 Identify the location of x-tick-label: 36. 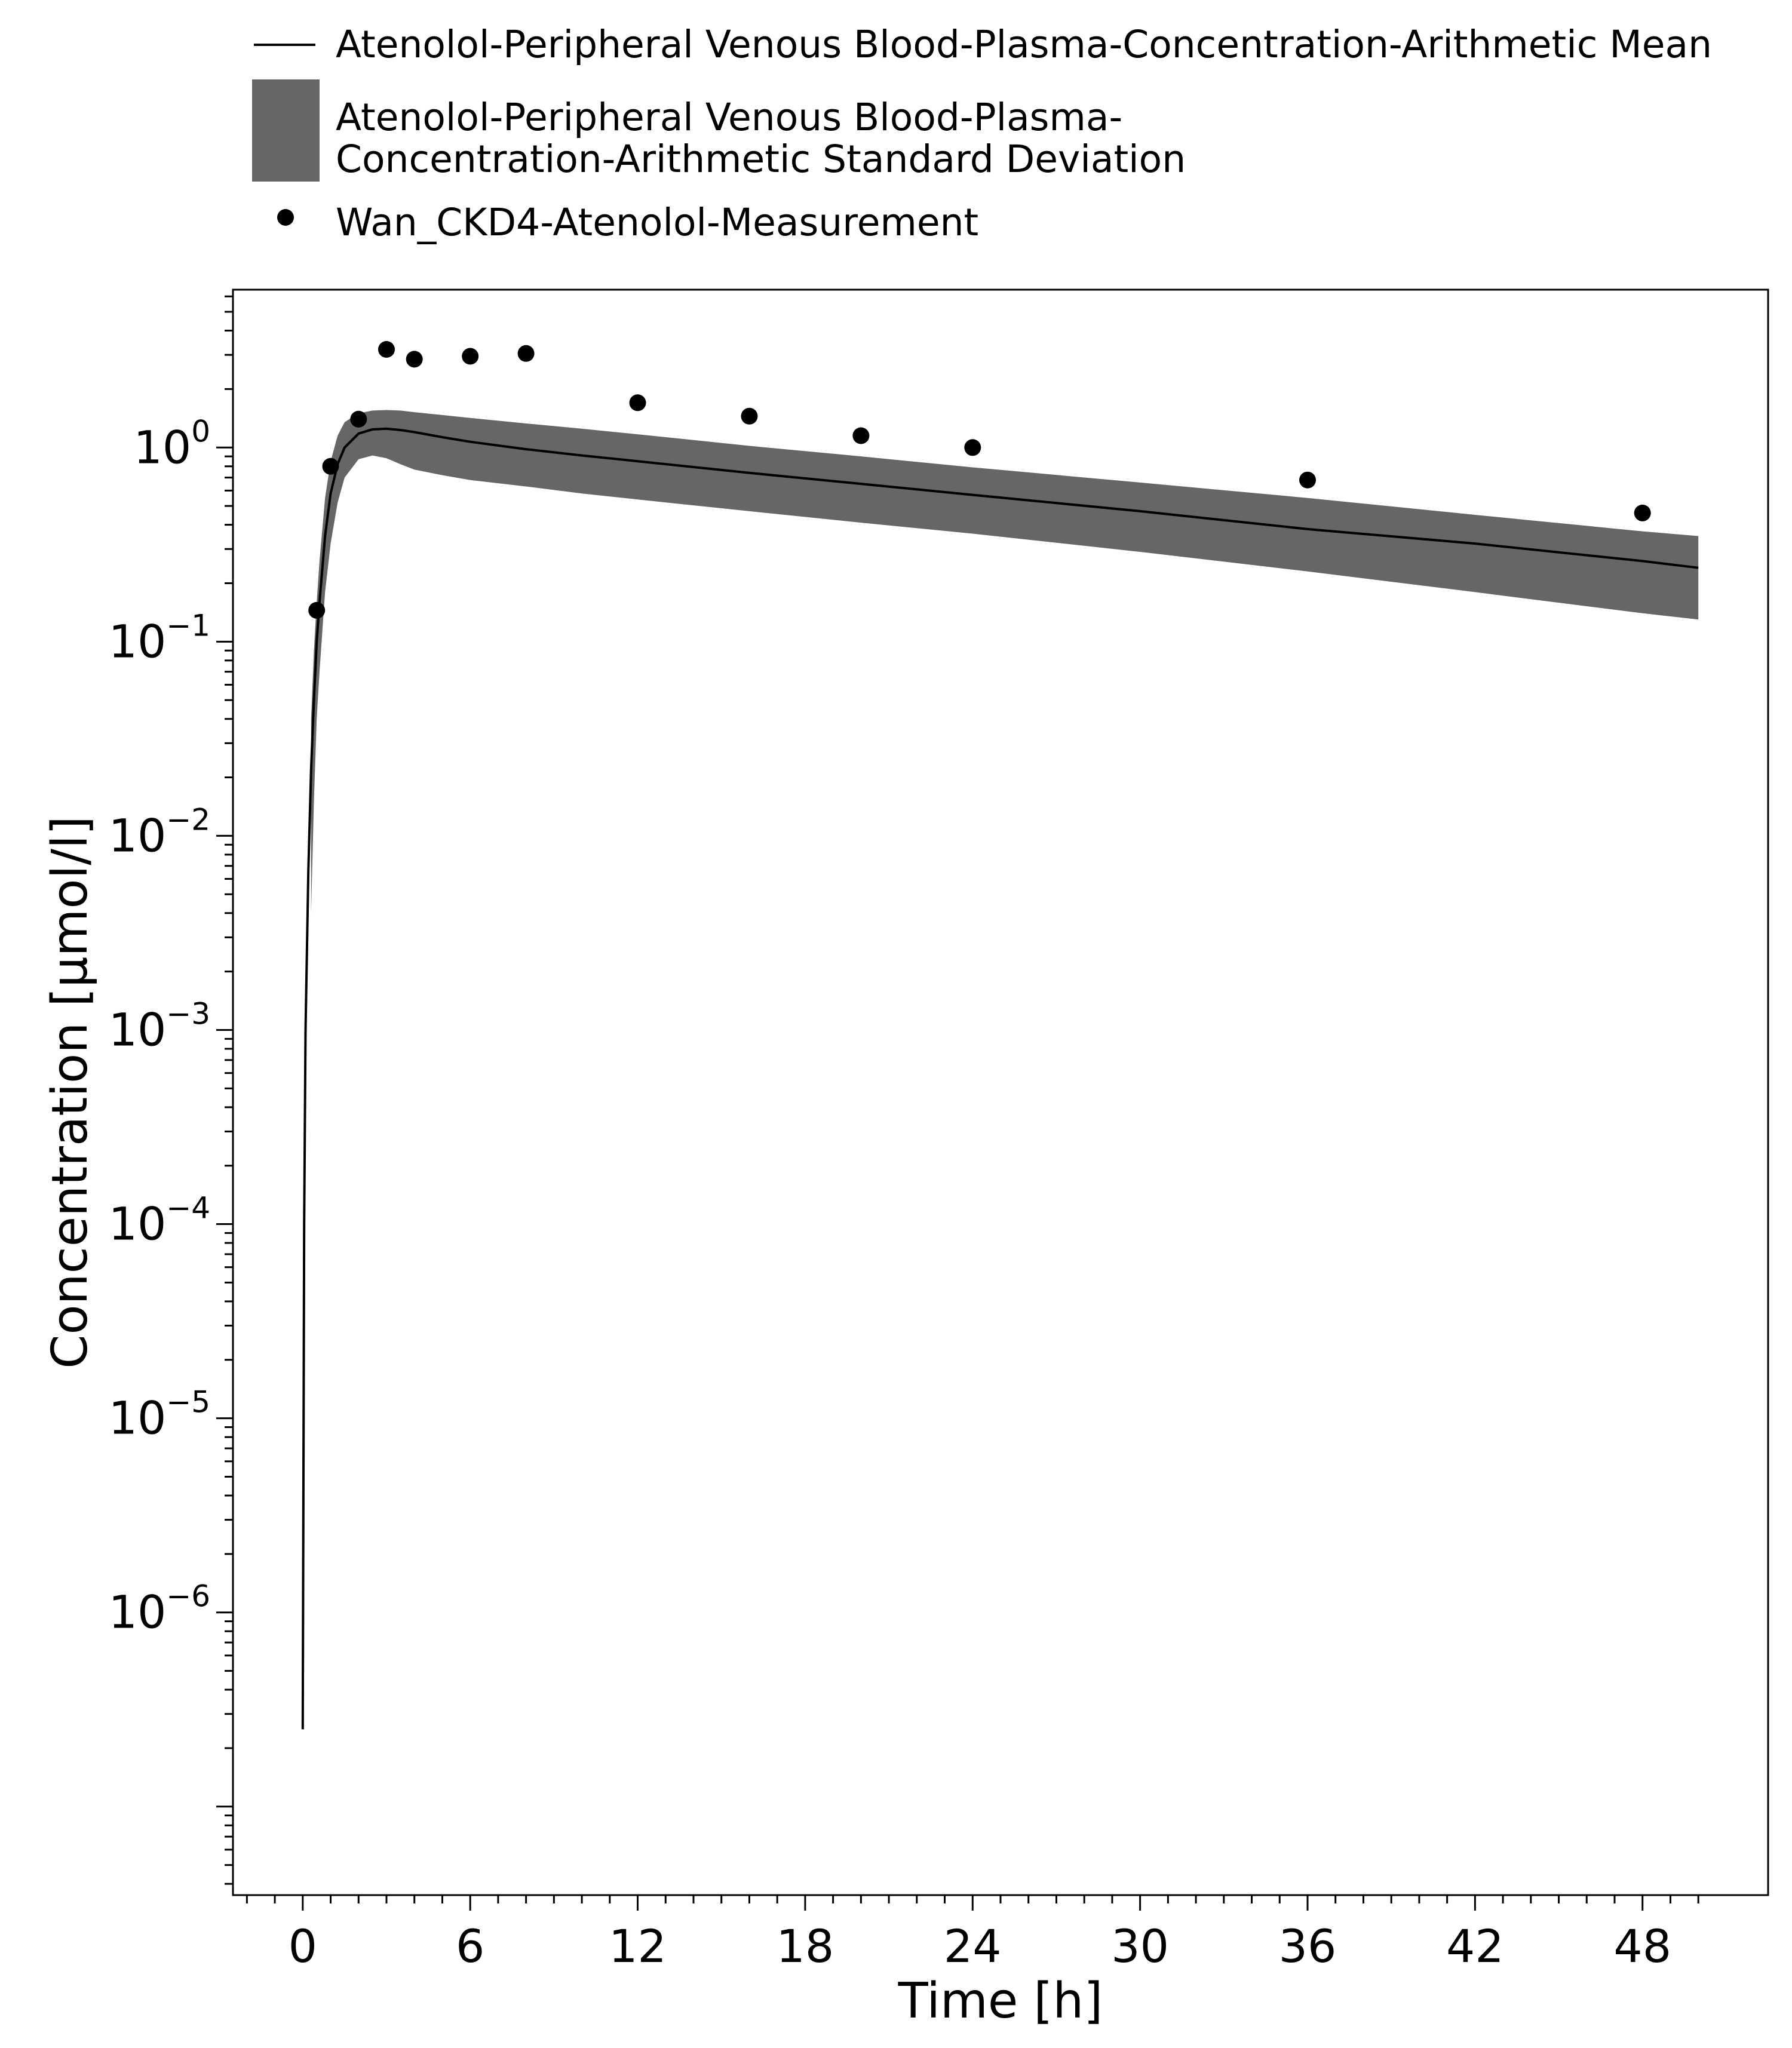
(1308, 1947).